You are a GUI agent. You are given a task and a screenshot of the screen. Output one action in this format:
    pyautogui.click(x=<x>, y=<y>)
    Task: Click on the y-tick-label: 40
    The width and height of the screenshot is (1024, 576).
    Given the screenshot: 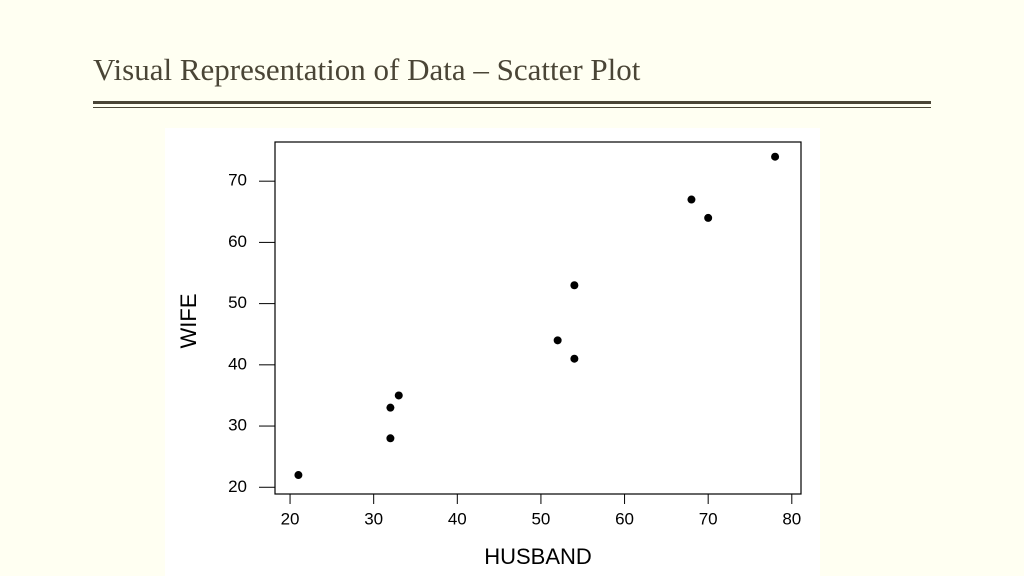 What is the action you would take?
    pyautogui.click(x=237, y=363)
    